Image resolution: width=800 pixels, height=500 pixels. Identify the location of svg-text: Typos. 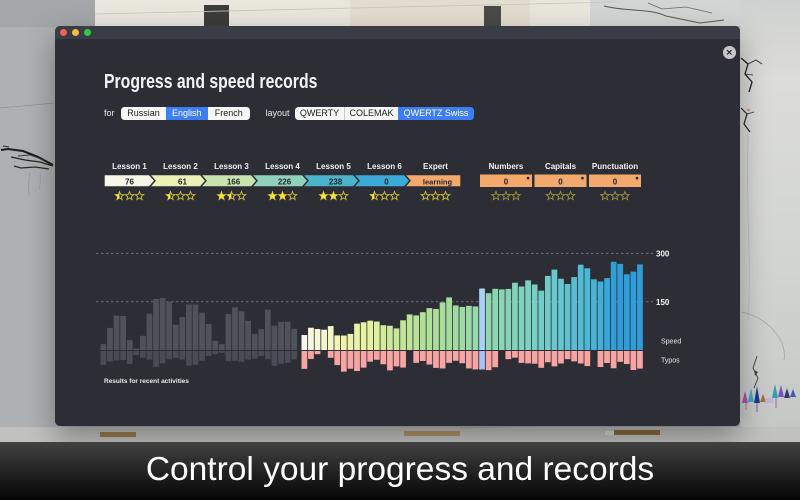
(670, 361).